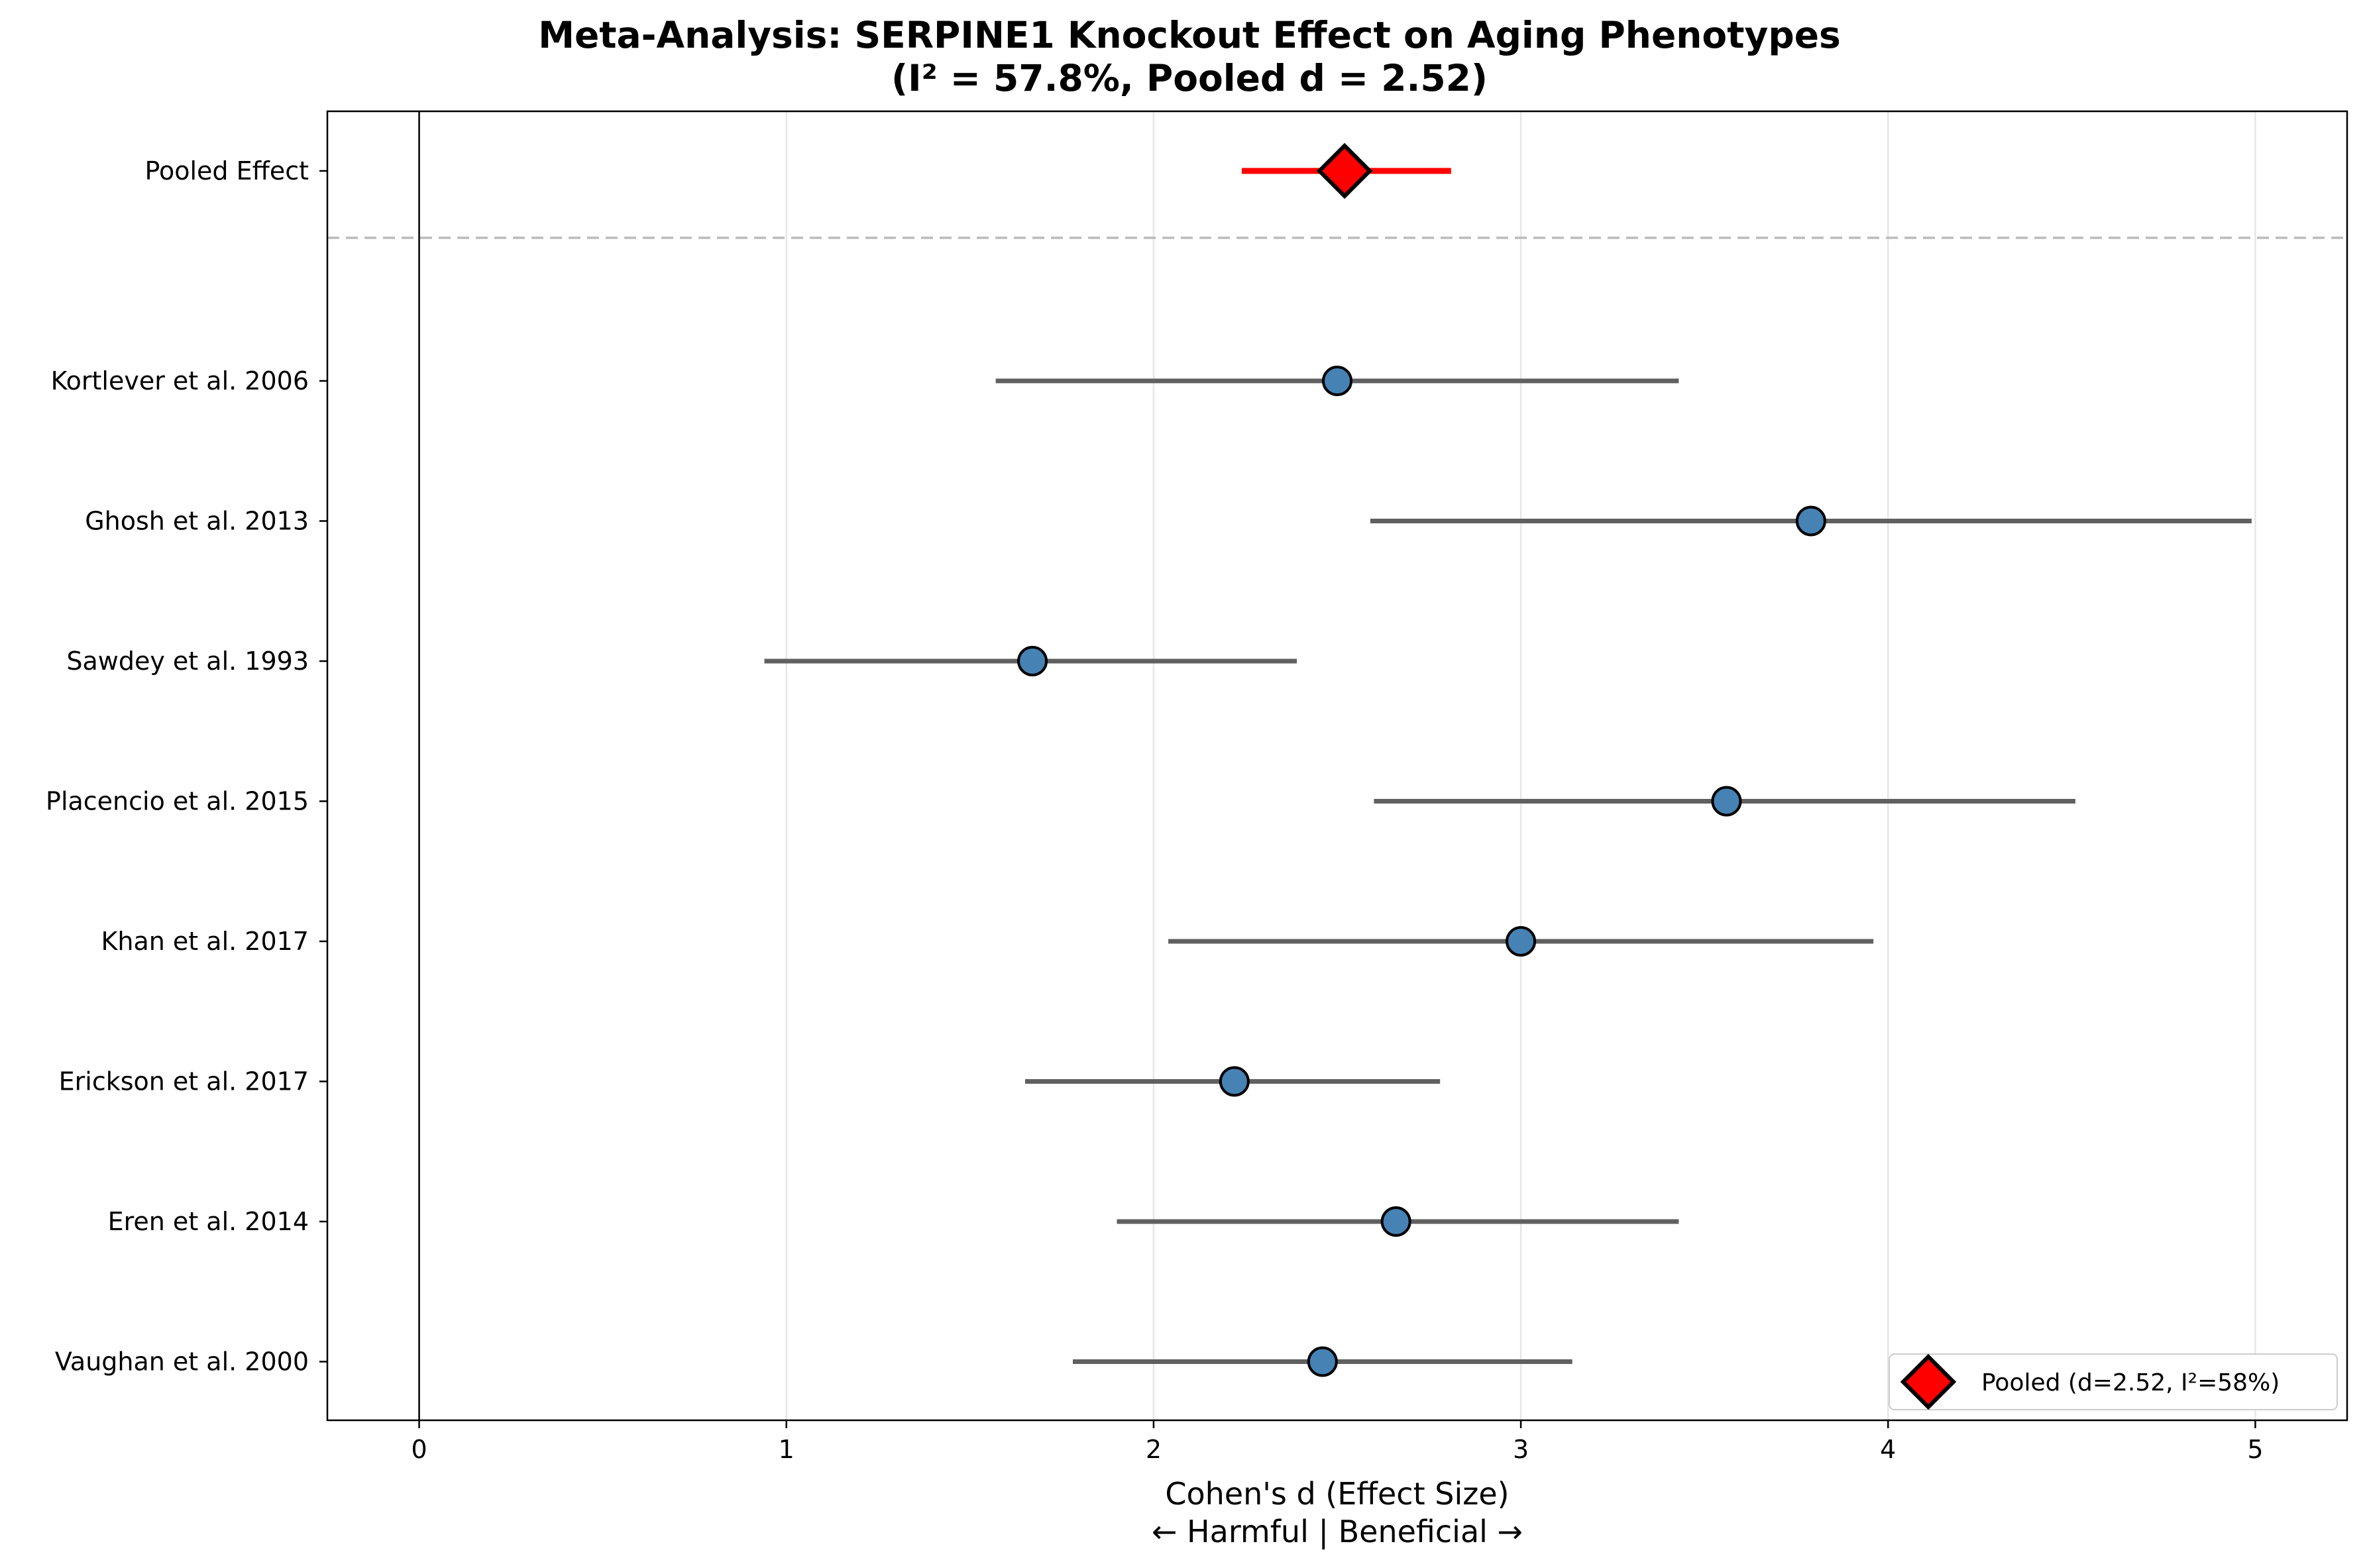 The height and width of the screenshot is (1568, 2365). I want to click on chart-title-line2: (I² = 57.8%, Pooled d = 2.52), so click(1189, 78).